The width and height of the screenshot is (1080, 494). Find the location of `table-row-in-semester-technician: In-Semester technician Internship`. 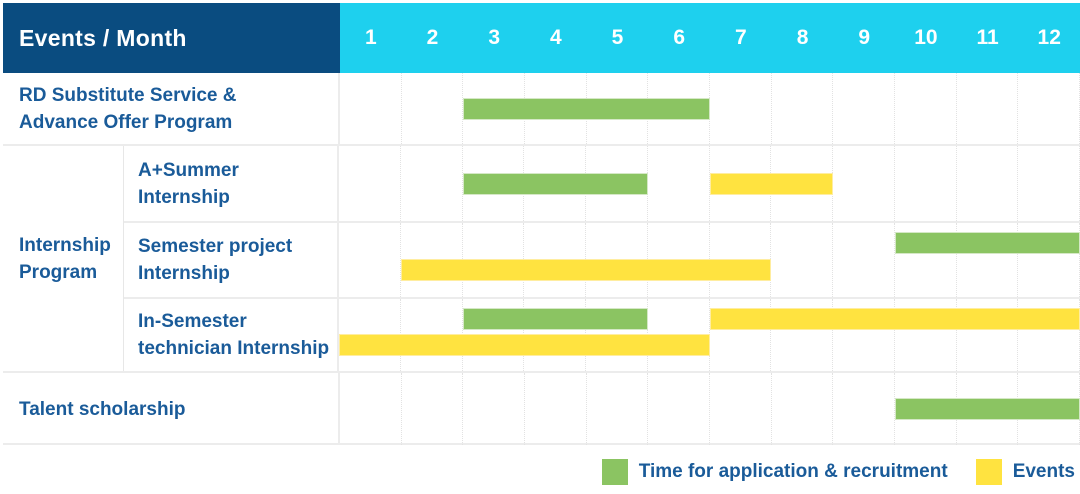

table-row-in-semester-technician: In-Semester technician Internship is located at coordinates (602, 335).